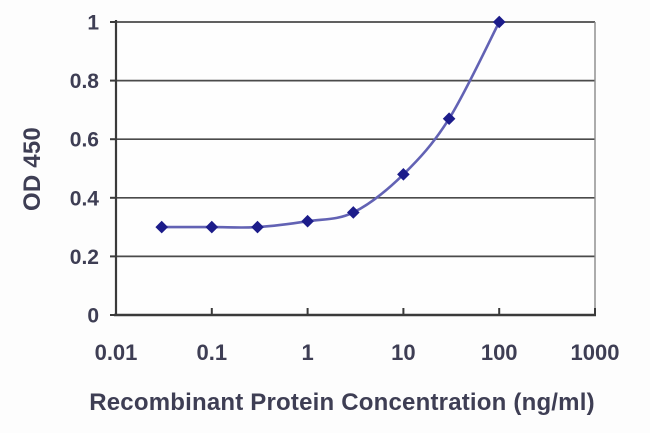  I want to click on y-tick-label: 0.2, so click(84, 257).